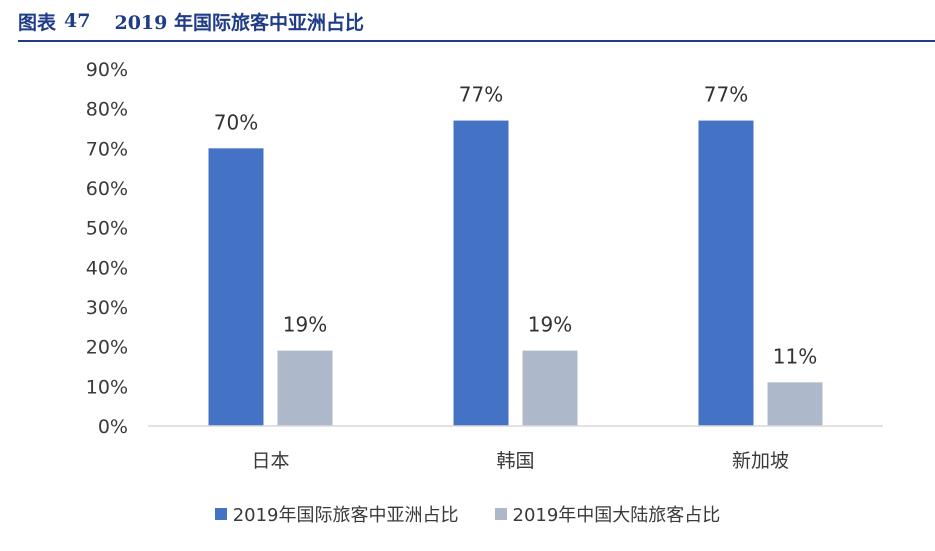  What do you see at coordinates (481, 95) in the screenshot?
I see `data-label-series-1-2: 77%` at bounding box center [481, 95].